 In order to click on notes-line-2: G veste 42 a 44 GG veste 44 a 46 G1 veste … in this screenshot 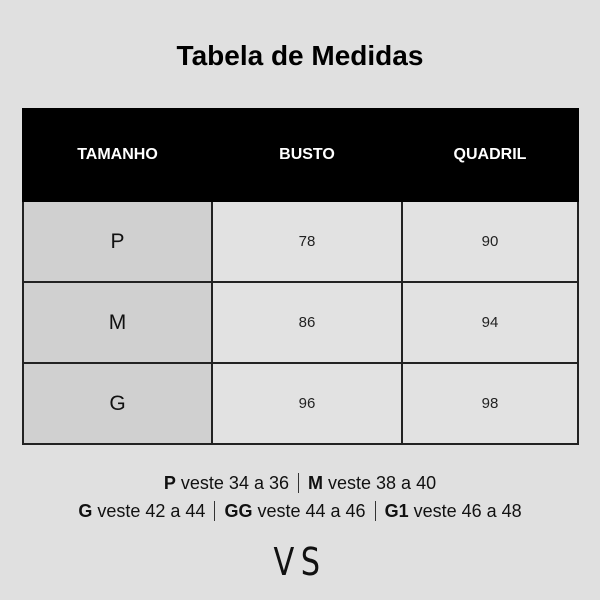, I will do `click(300, 511)`.